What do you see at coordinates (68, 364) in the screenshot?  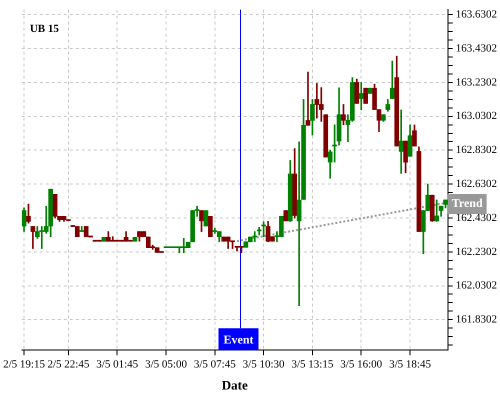 I see `x-tick-label: 2/5 22:45` at bounding box center [68, 364].